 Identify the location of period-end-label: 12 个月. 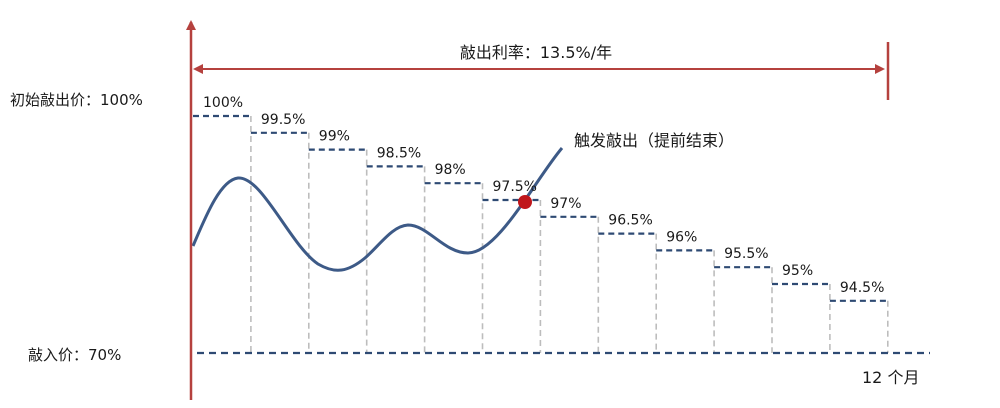
(890, 377).